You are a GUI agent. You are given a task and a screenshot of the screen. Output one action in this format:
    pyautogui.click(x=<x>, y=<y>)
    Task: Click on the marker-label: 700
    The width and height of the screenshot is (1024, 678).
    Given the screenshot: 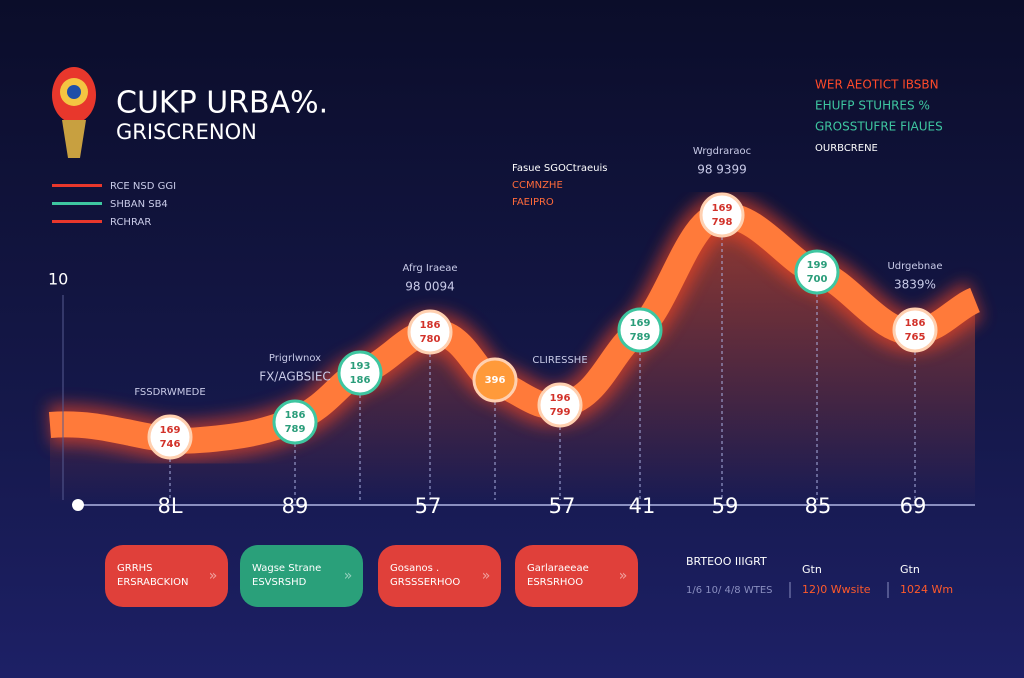 What is the action you would take?
    pyautogui.click(x=817, y=279)
    